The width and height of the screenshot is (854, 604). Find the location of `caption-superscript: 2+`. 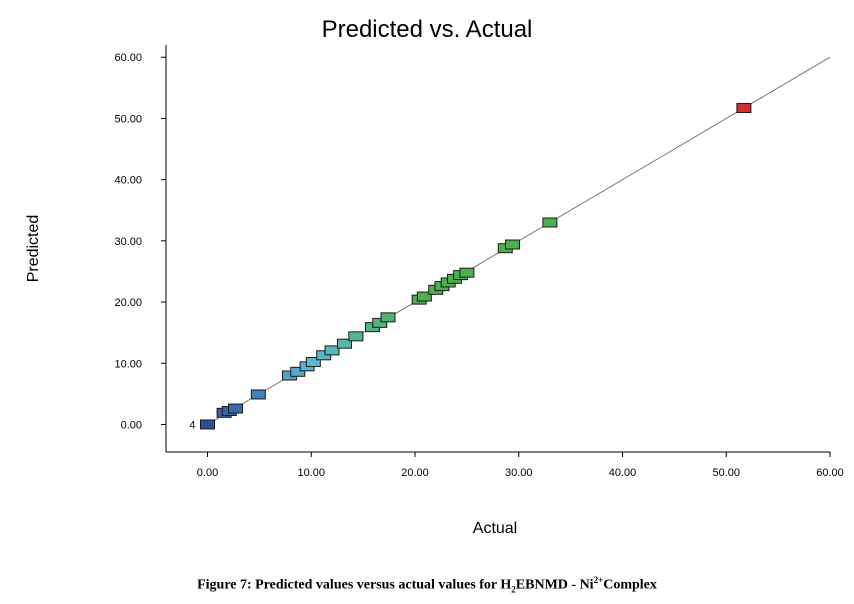

caption-superscript: 2+ is located at coordinates (598, 580).